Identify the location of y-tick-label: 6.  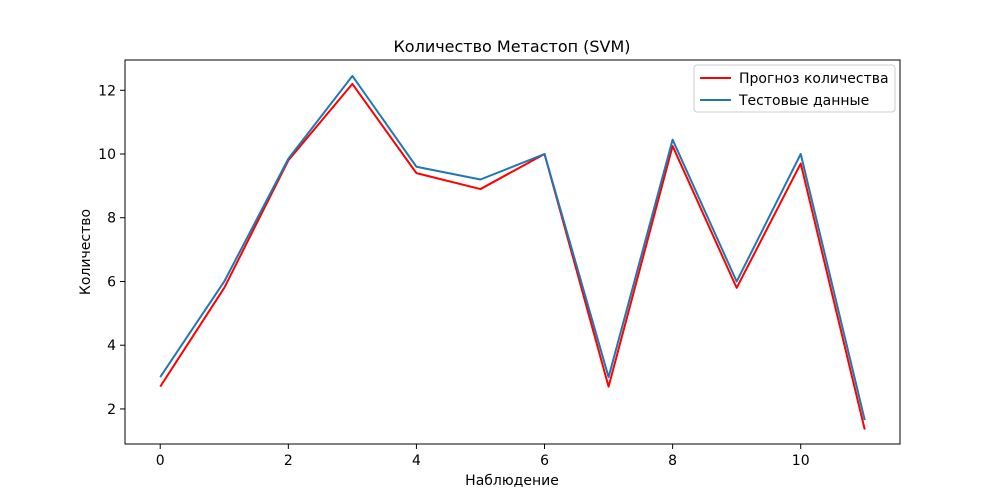
(111, 282).